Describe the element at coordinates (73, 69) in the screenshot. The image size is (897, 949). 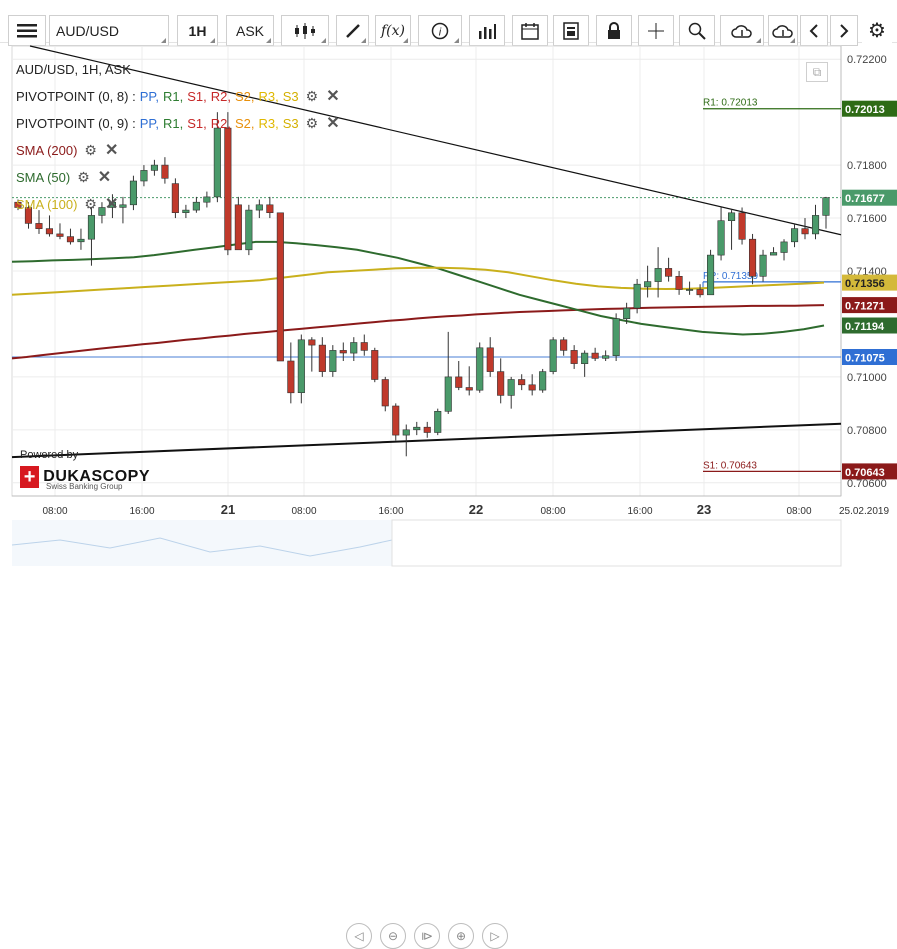
I see `legend-title: AUD/USD, 1H, ASK` at that location.